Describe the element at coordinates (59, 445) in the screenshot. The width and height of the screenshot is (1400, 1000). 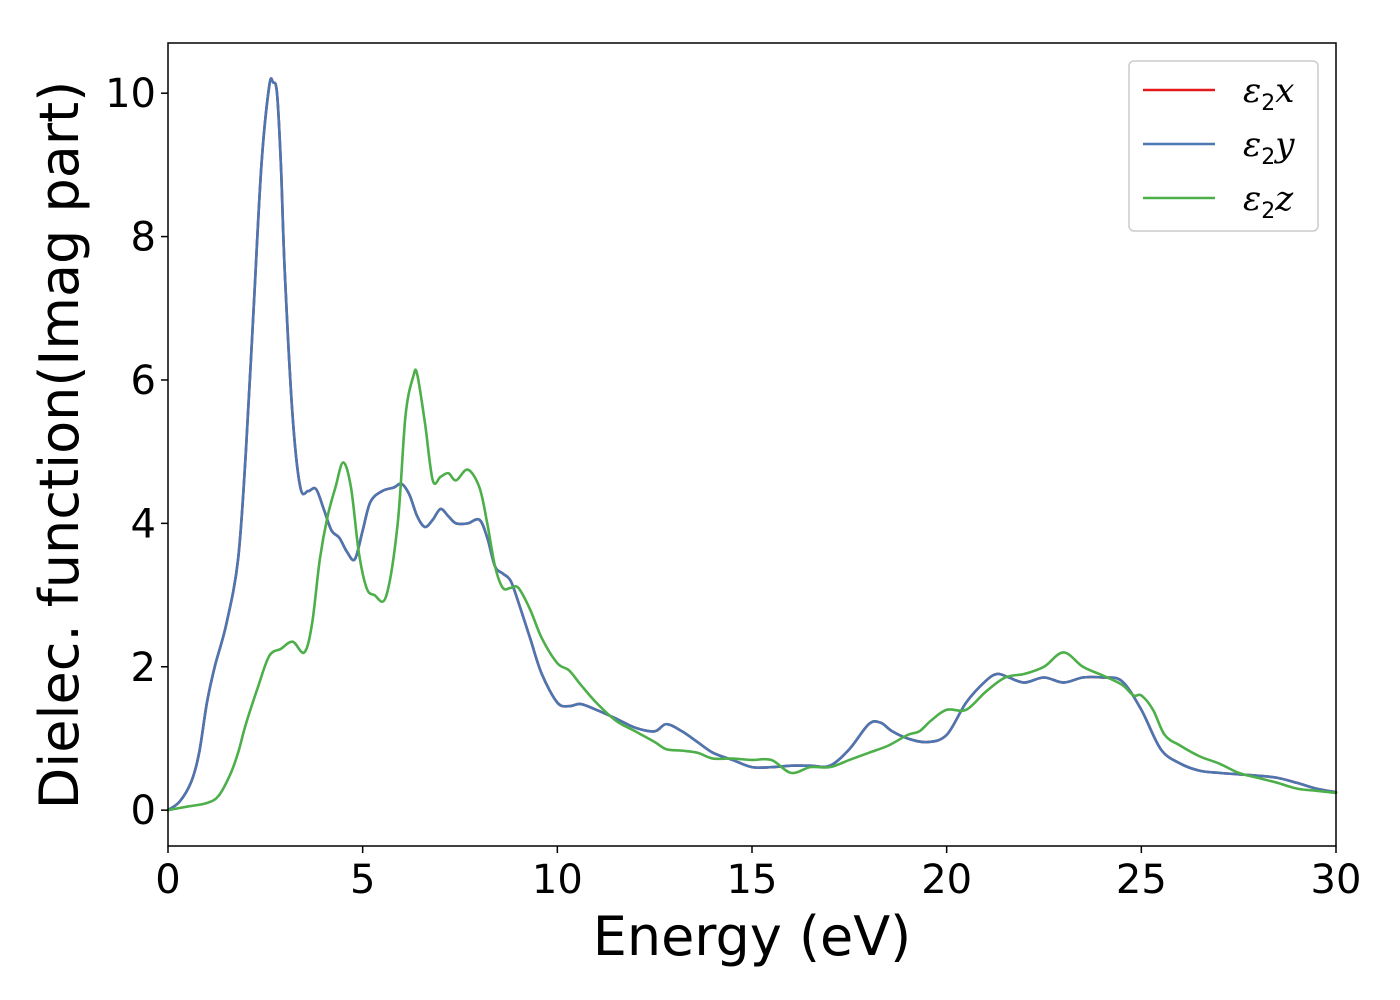
I see `y-axis-label: Dielec. function(Imag part)` at that location.